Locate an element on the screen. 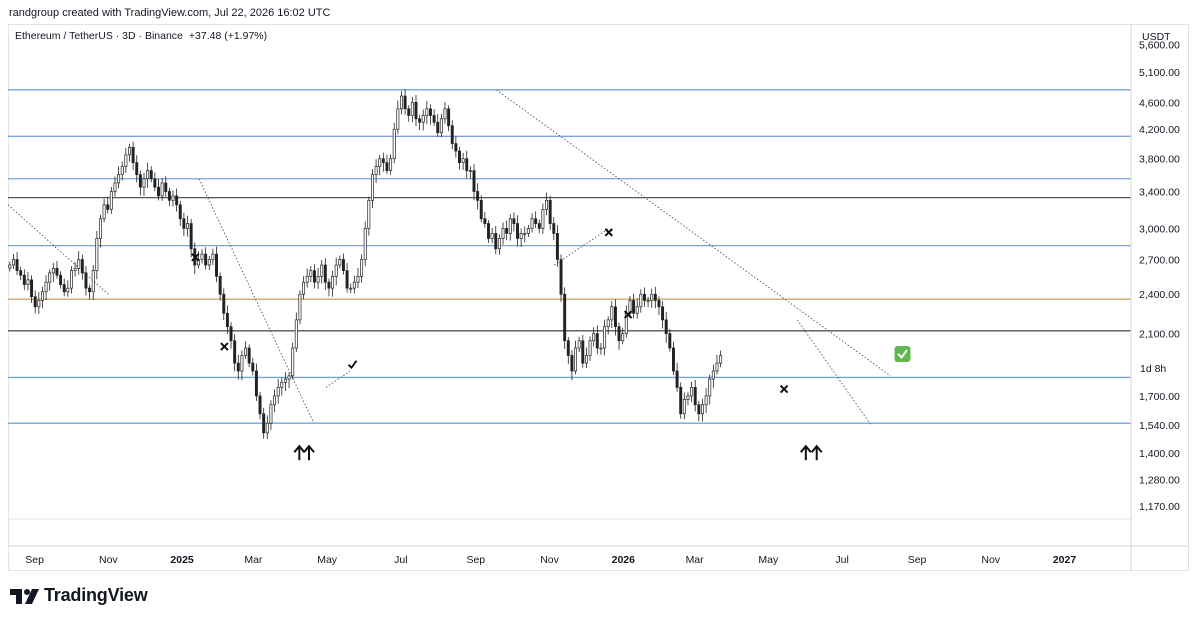 The width and height of the screenshot is (1200, 621). price-tick-label: 2,400.00 is located at coordinates (1159, 295).